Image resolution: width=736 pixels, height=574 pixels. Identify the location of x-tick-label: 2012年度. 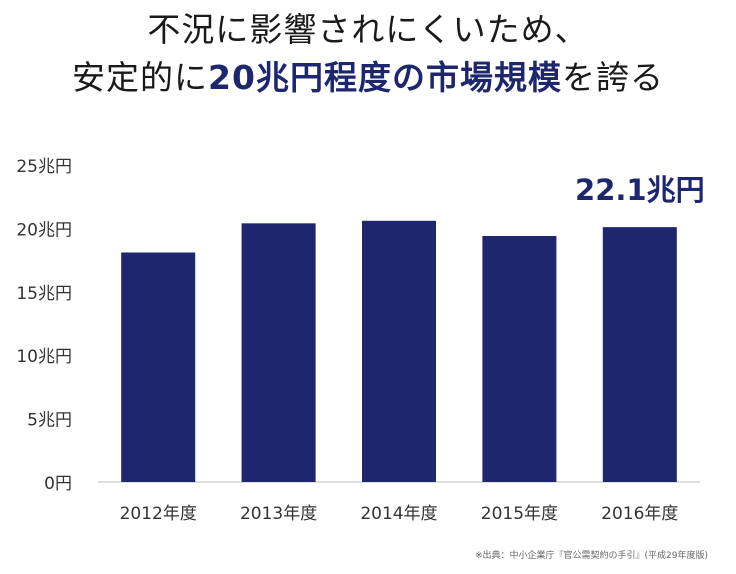
(158, 514).